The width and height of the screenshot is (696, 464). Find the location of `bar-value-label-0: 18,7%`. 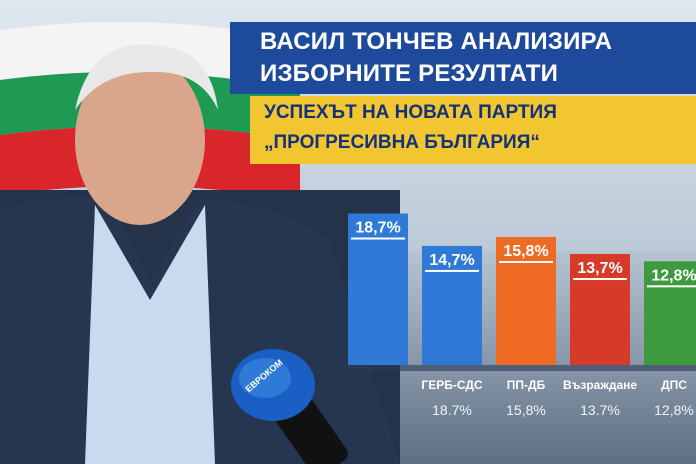

bar-value-label-0: 18,7% is located at coordinates (377, 228).